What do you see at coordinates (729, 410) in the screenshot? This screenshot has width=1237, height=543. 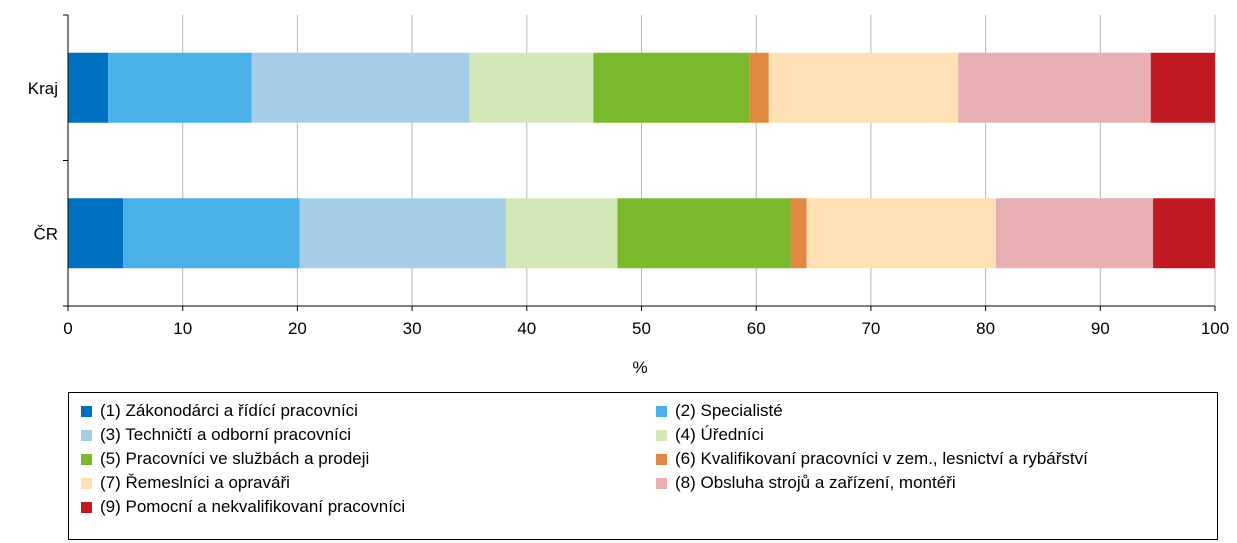 I see `legend-label: (2) Specialisté` at bounding box center [729, 410].